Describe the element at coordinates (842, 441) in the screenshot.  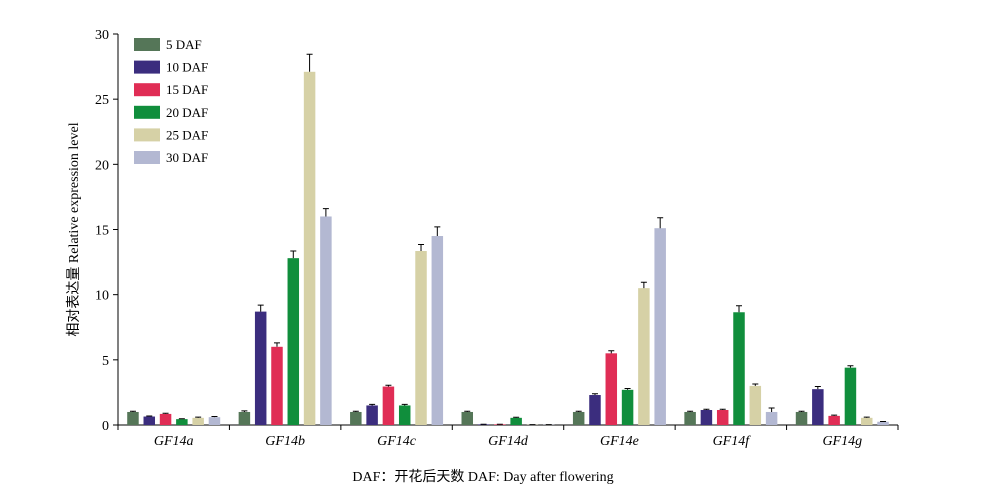
I see `x-tick-label: GF14g` at that location.